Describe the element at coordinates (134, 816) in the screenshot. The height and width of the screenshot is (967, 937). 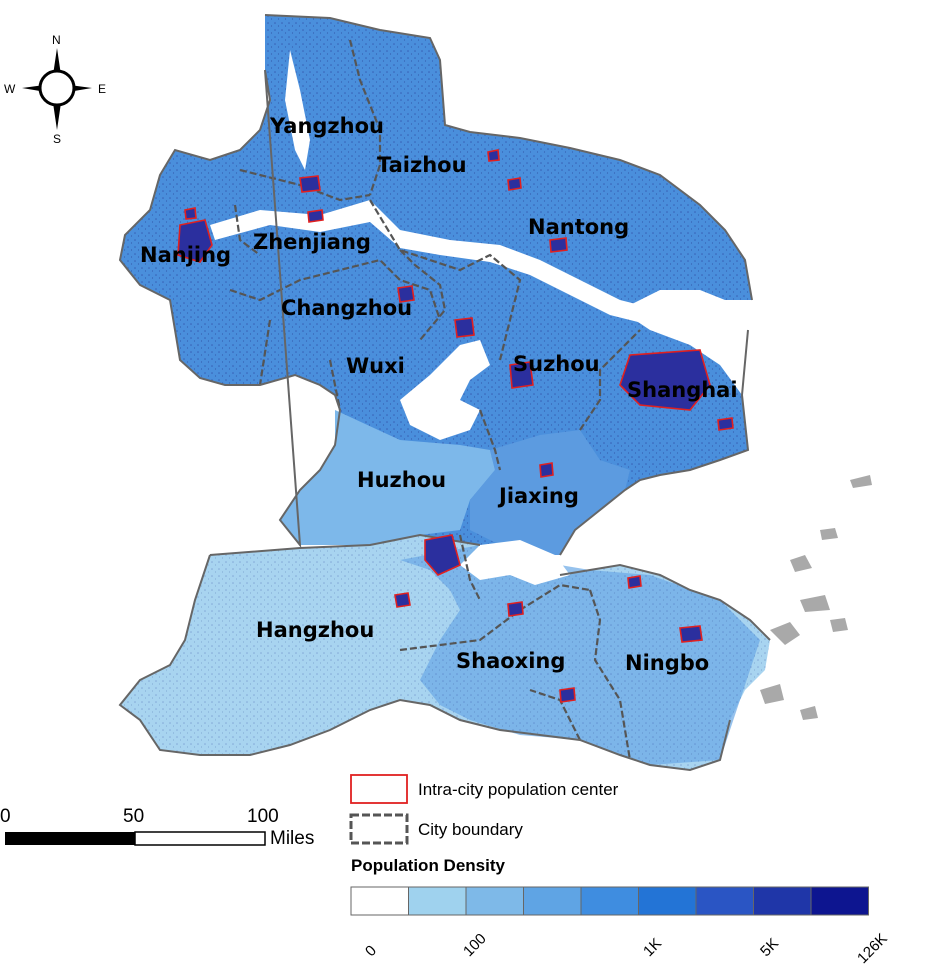
I see `scale-tick-50: 50` at that location.